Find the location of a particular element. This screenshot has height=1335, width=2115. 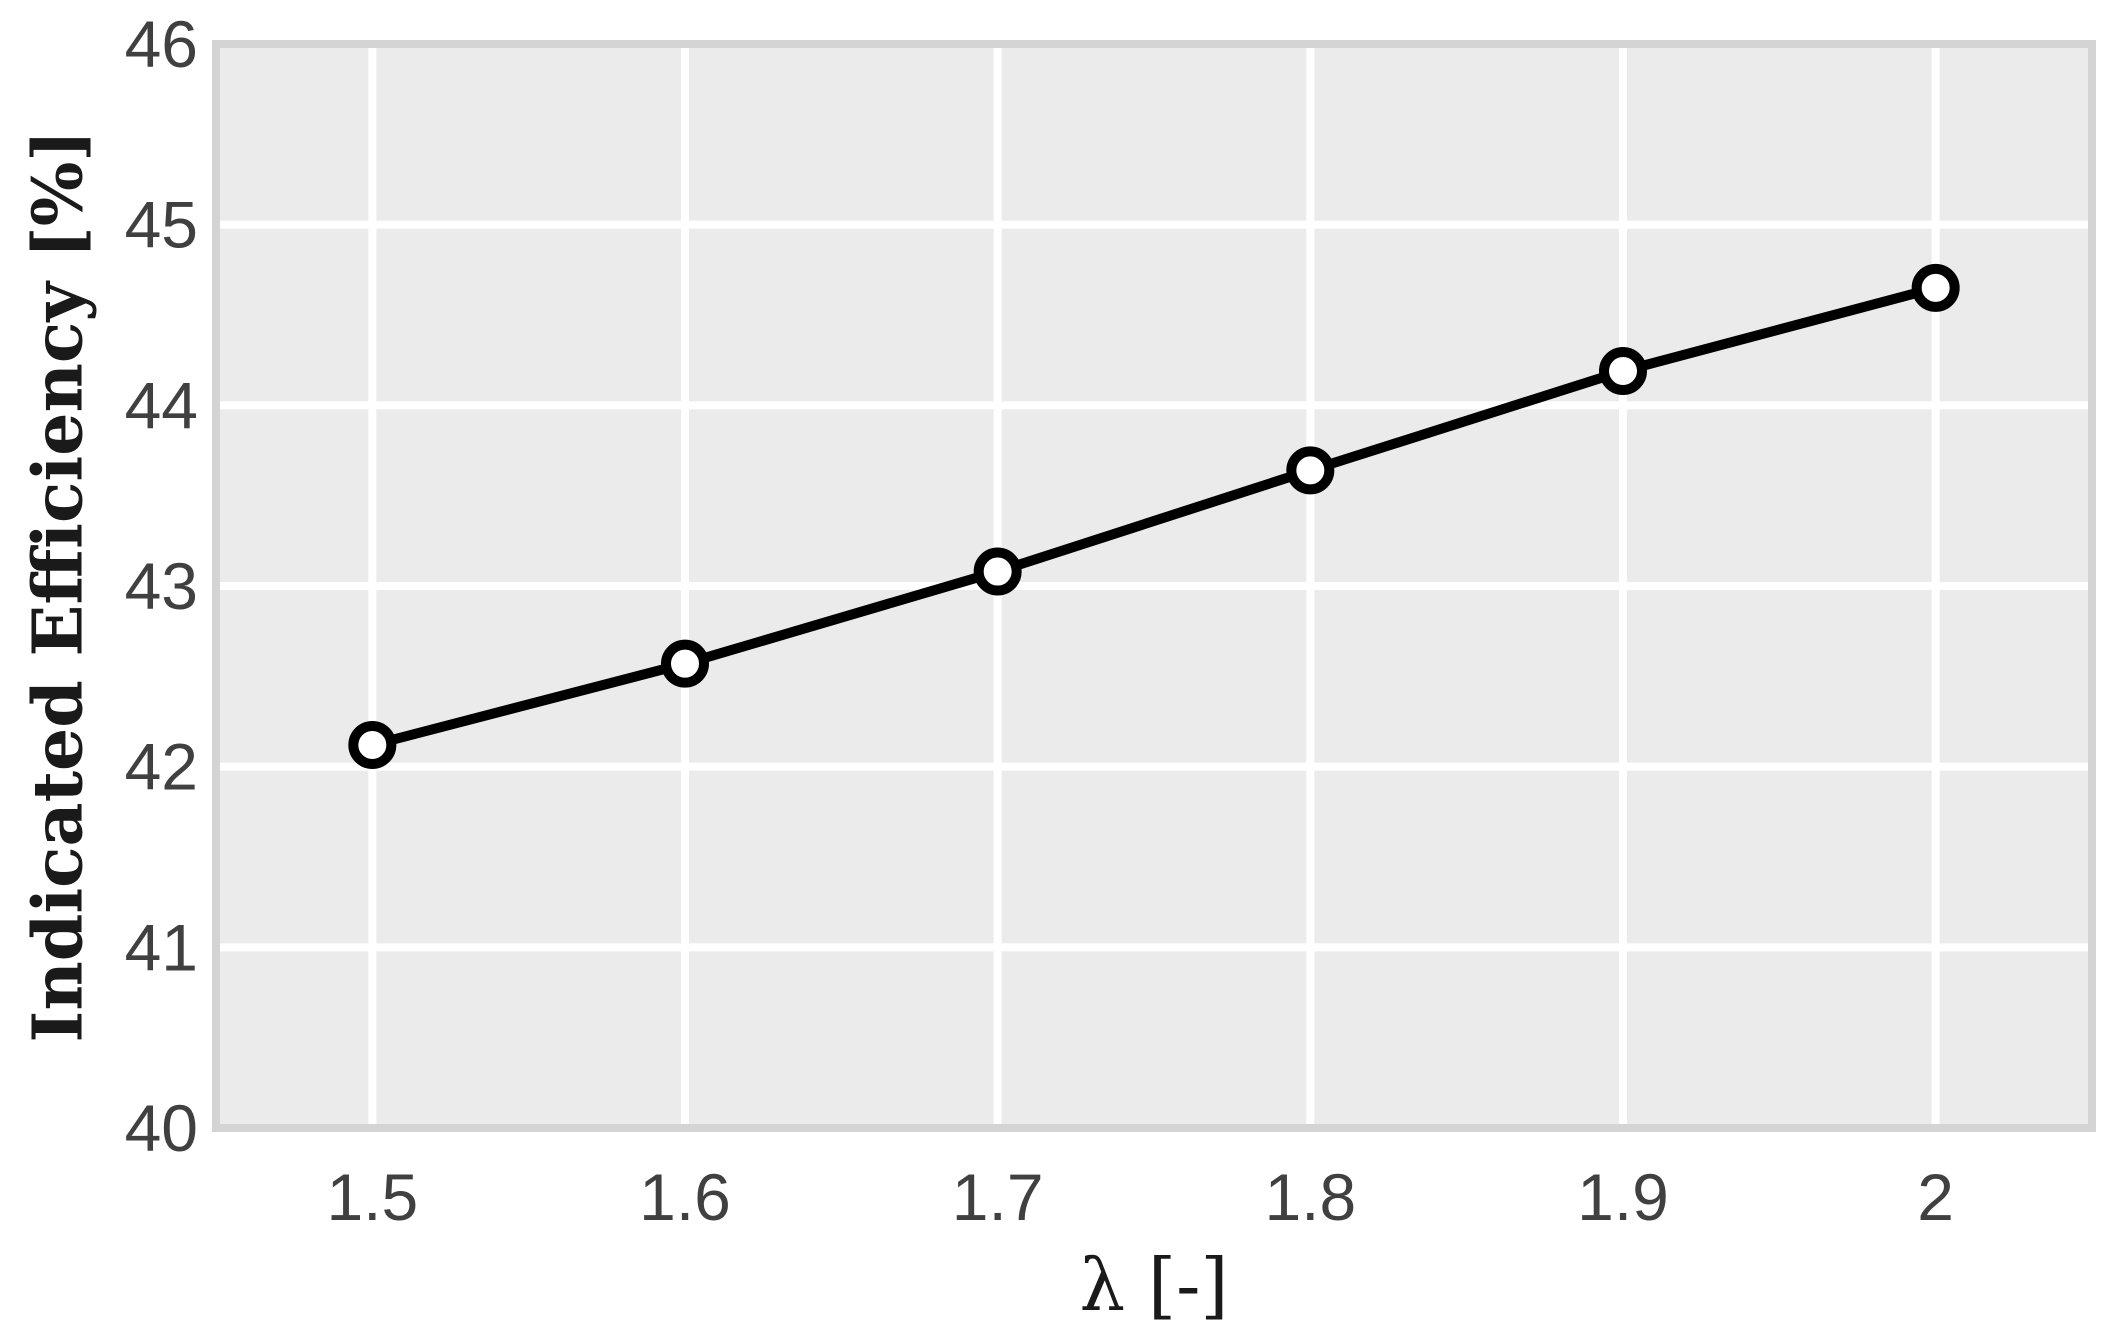

x-tick-labels: 1.5 1.6 1.7 1.8 1.9 2 is located at coordinates (1140, 1197).